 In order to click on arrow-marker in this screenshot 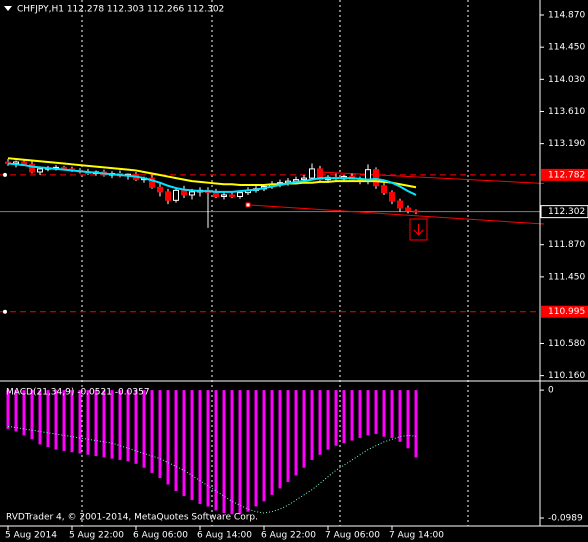, I will do `click(418, 229)`.